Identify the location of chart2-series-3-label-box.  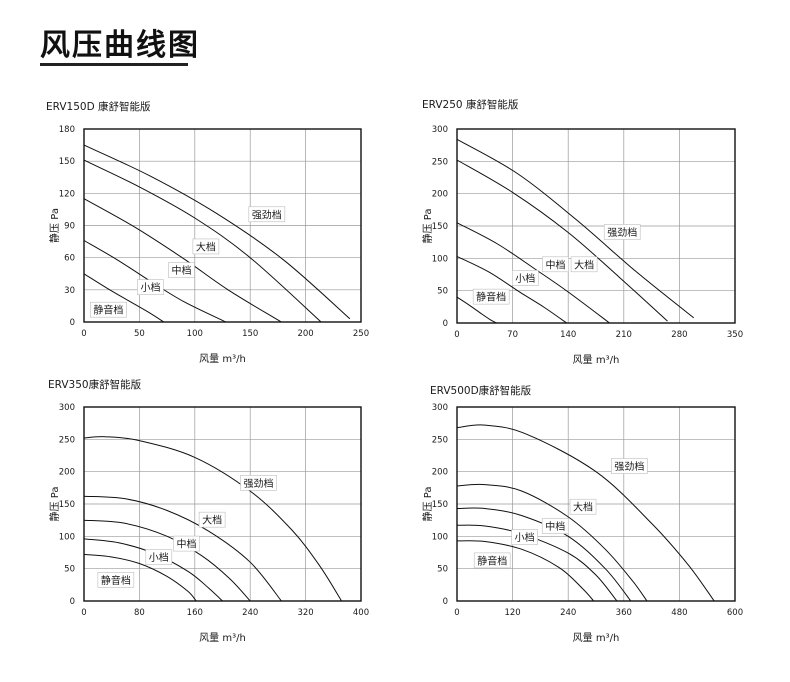
(555, 264).